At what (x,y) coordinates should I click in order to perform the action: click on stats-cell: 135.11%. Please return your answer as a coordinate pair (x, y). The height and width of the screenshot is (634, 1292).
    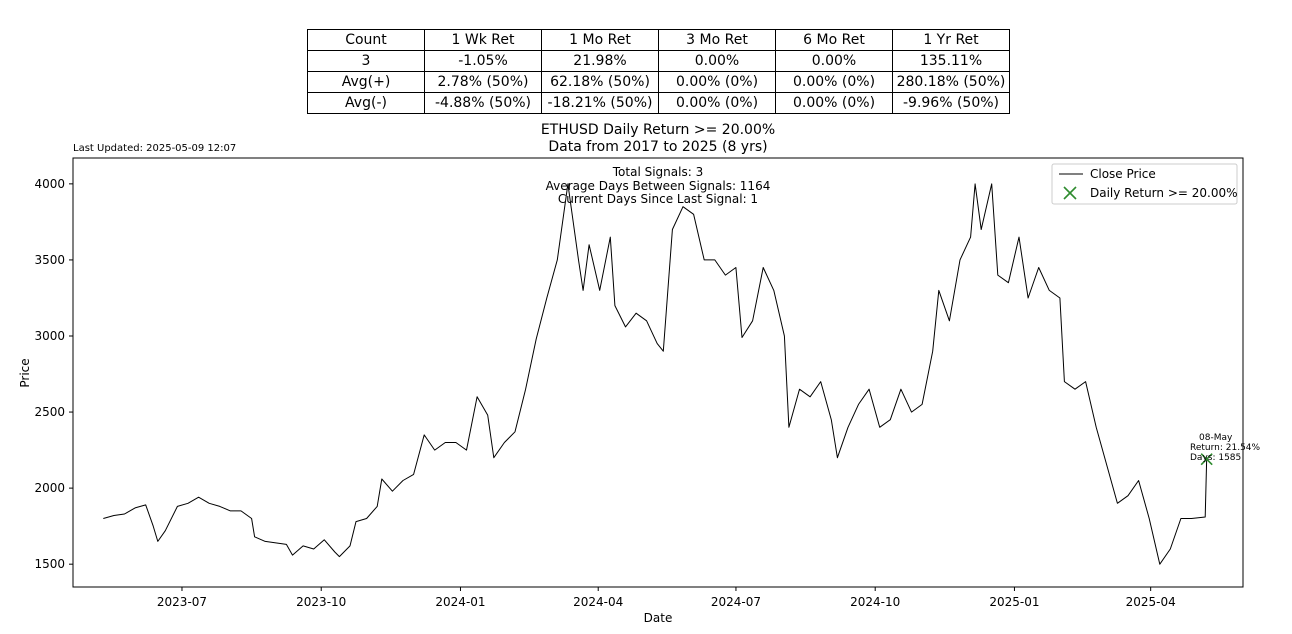
    Looking at the image, I should click on (951, 61).